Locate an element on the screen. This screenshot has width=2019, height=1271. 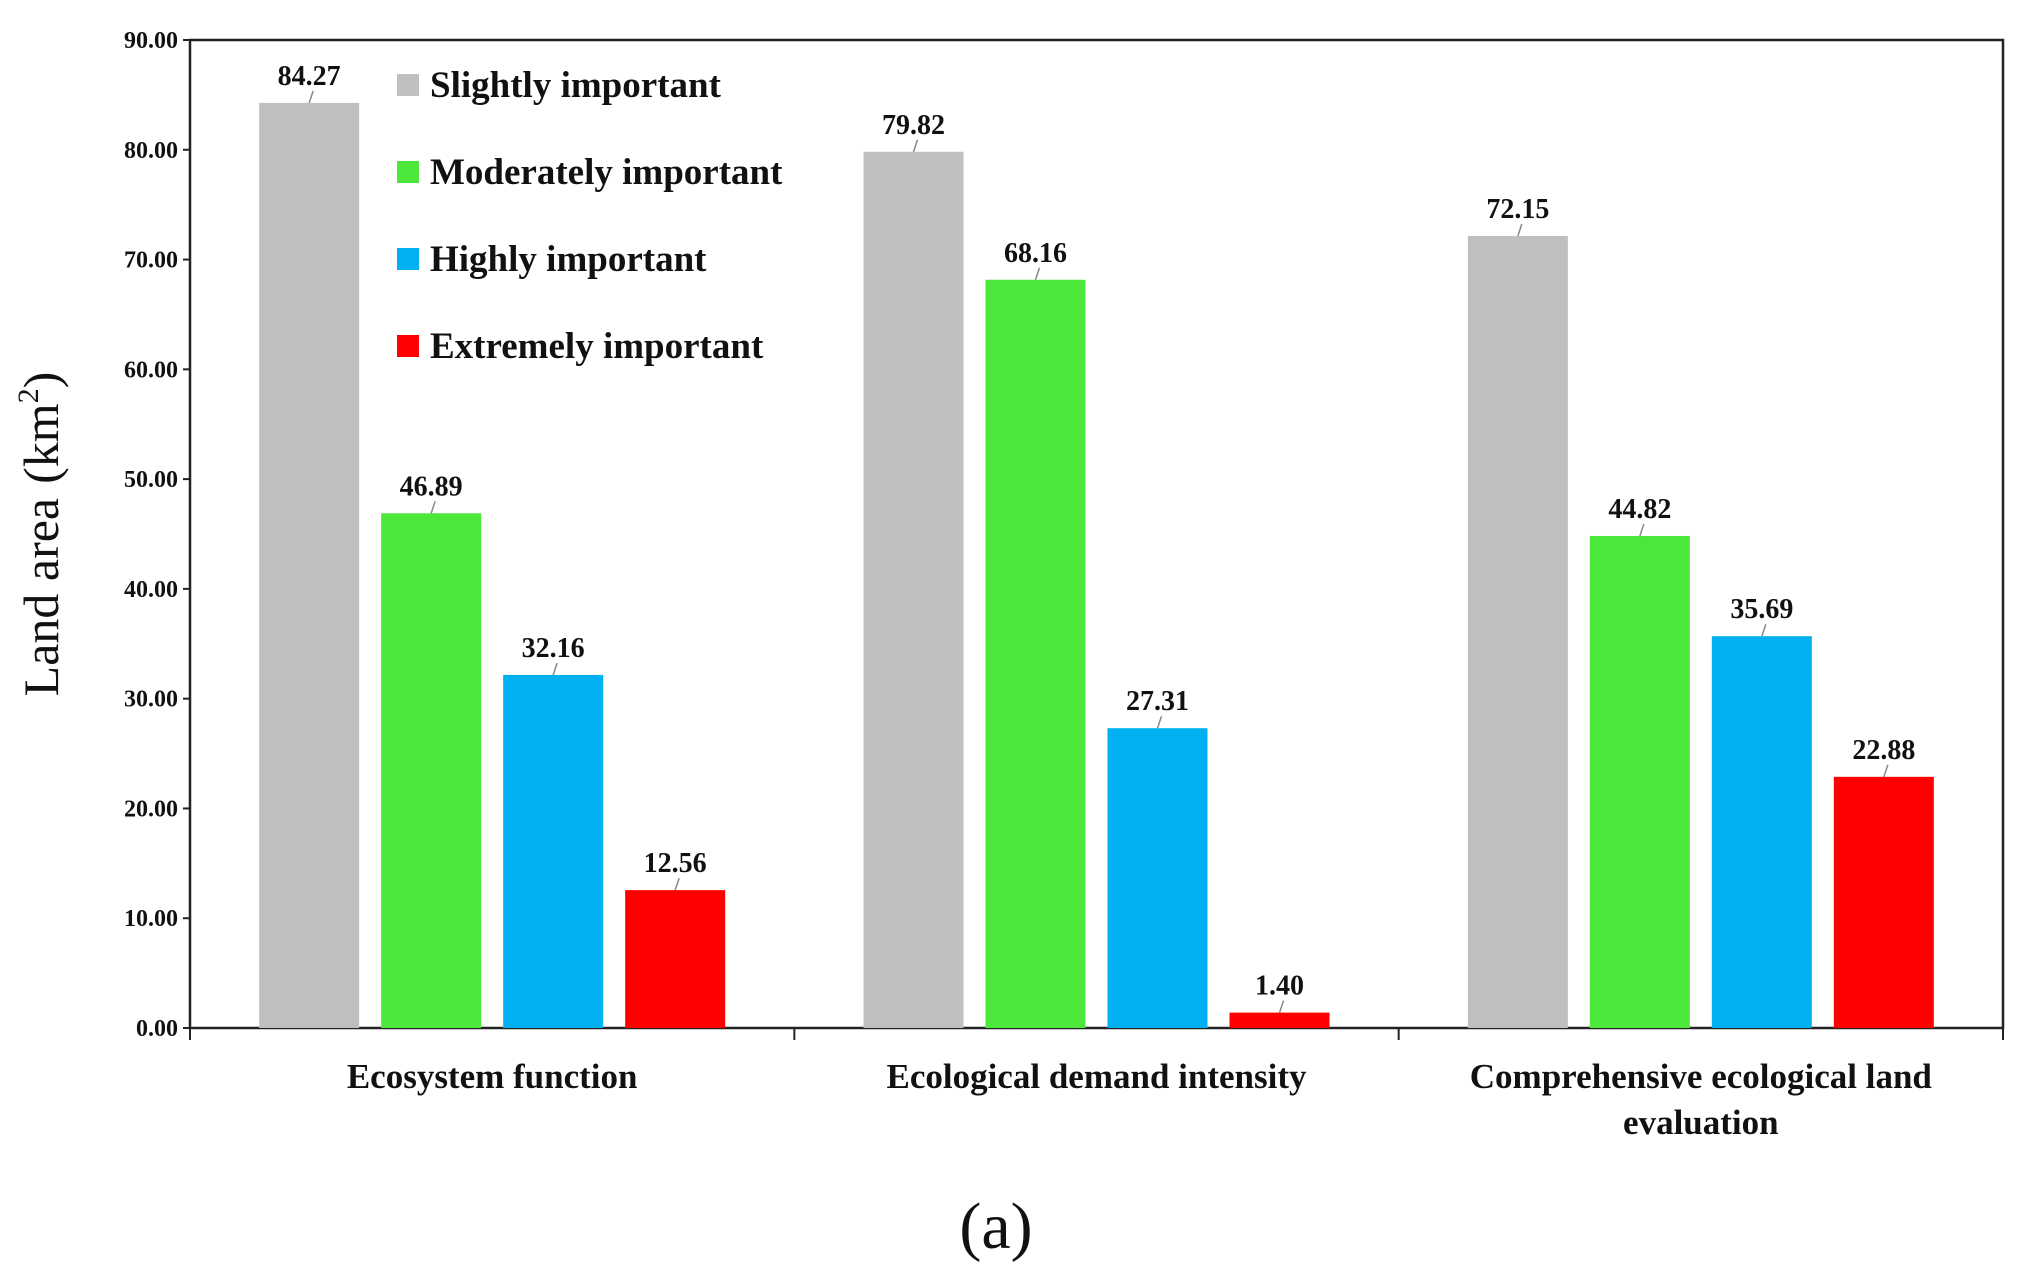
data-label: 35.69 is located at coordinates (1761, 609).